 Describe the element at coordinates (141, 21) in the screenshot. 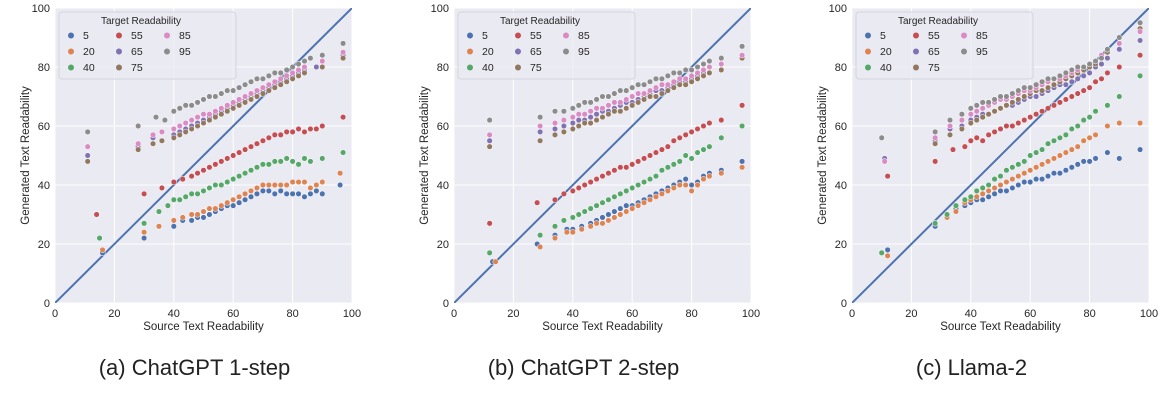

I see `legend-title: Target Readability` at that location.